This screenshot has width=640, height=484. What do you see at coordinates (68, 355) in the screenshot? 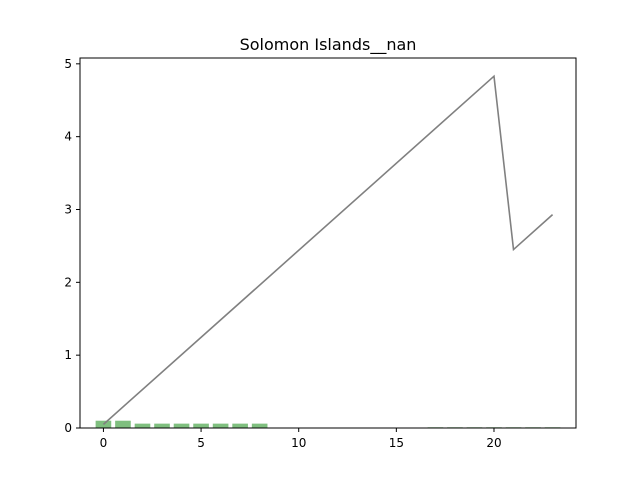
I see `y-tick-label: 1` at bounding box center [68, 355].